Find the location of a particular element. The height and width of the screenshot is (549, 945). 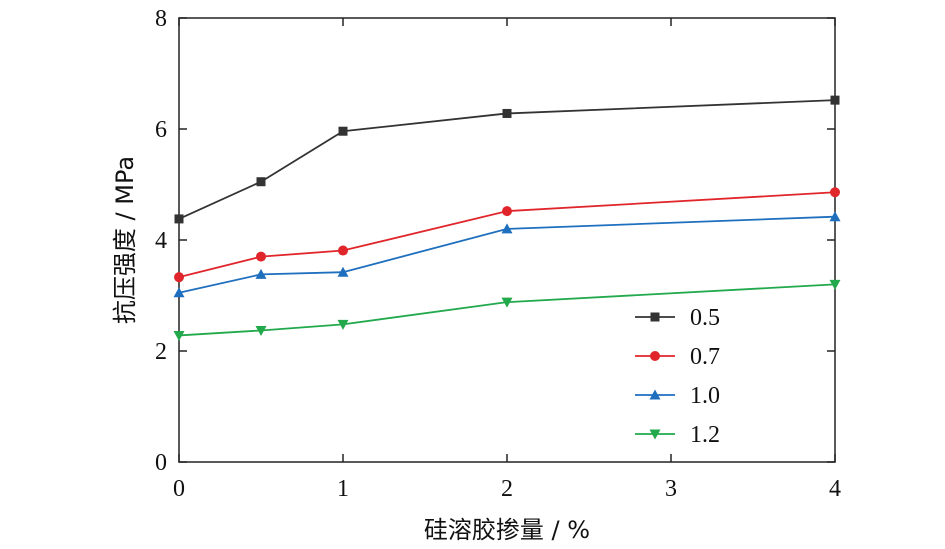

legend-label: 0.5 is located at coordinates (705, 318).